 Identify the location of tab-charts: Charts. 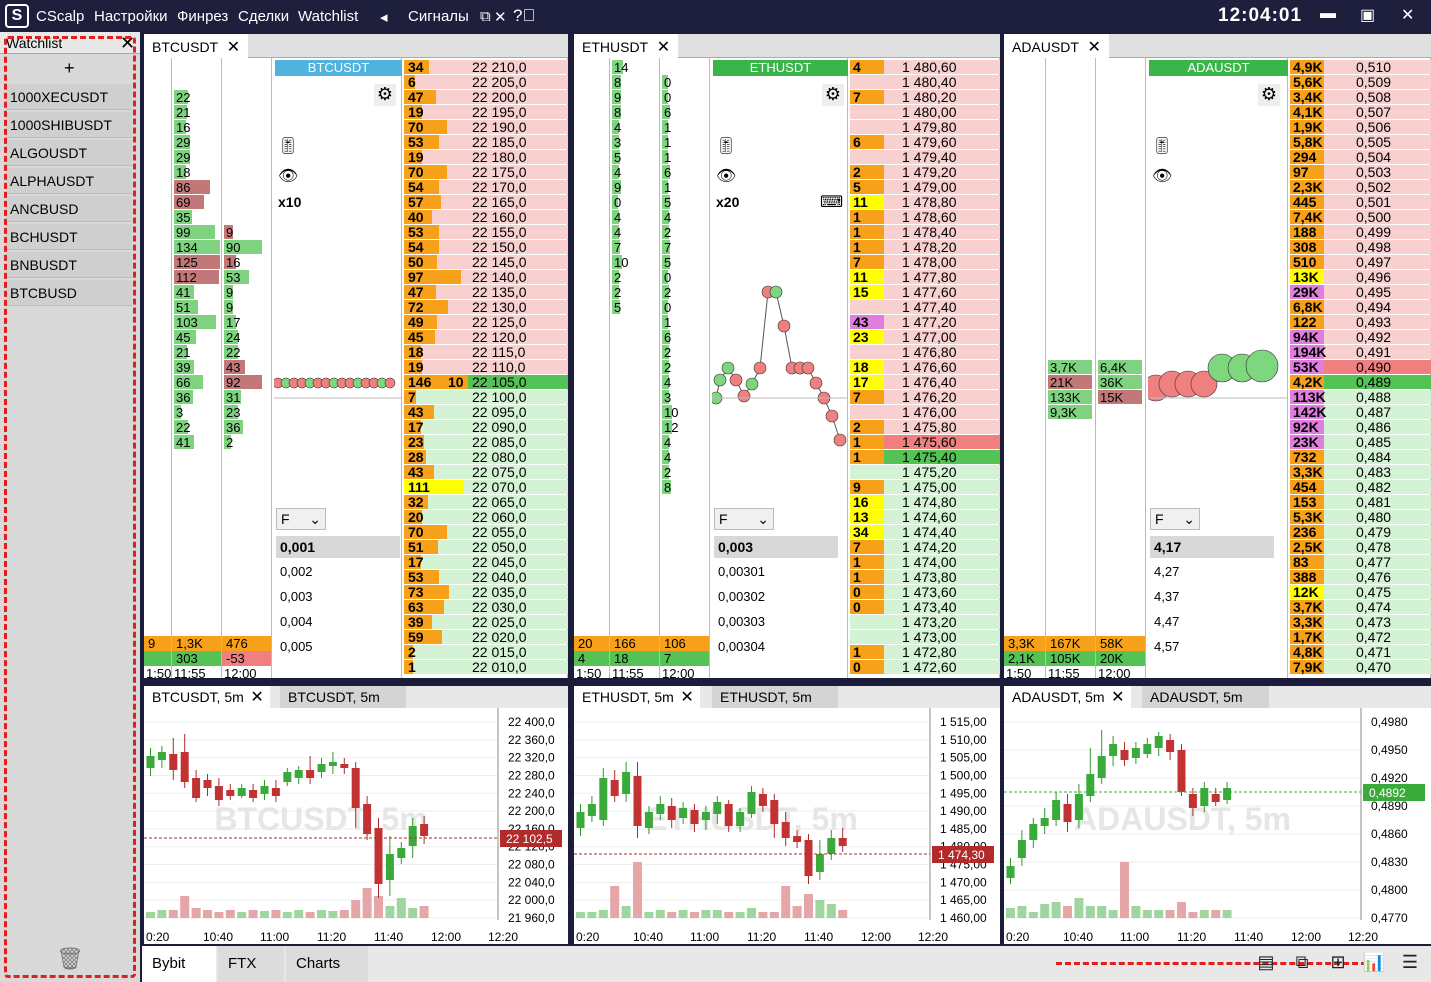
(327, 964).